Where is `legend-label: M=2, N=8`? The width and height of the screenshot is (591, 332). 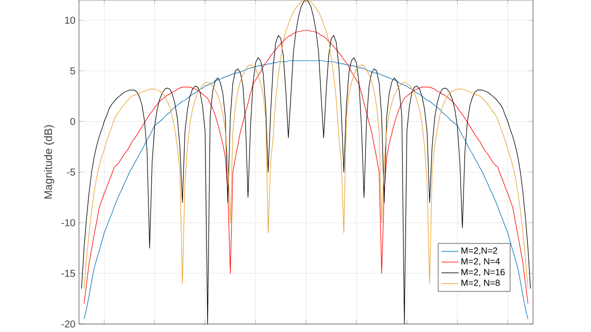 legend-label: M=2, N=8 is located at coordinates (481, 284).